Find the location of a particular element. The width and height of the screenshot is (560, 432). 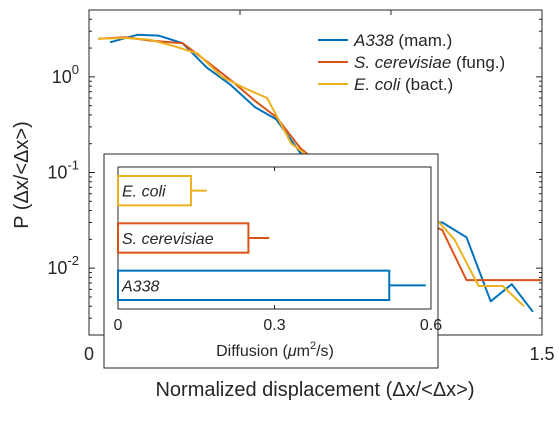

inset-x-axis-label: Diffusion (μm2/s) is located at coordinates (275, 350).